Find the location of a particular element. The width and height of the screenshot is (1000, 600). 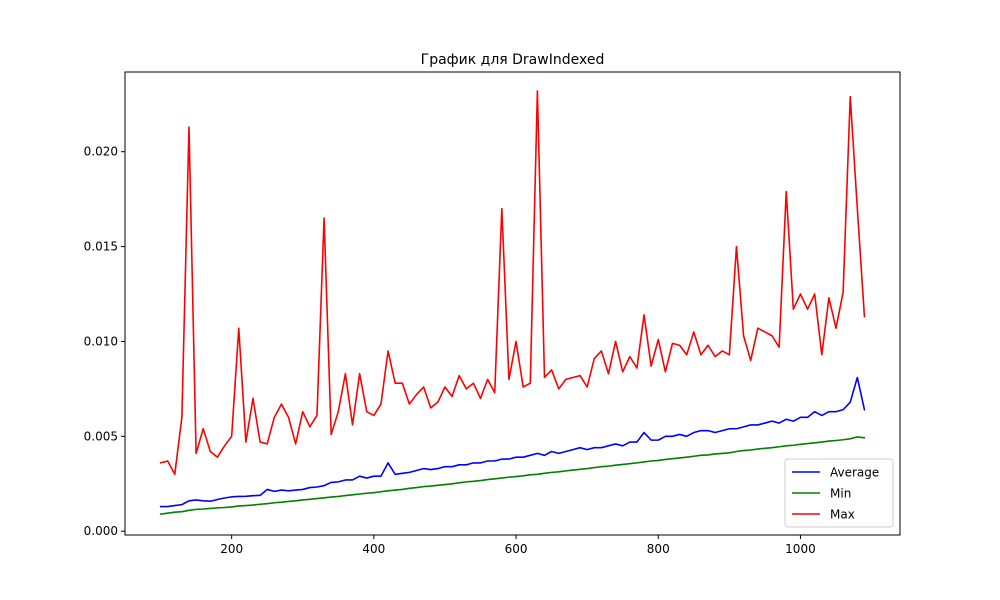

chart-title: График для DrawIndexed is located at coordinates (513, 60).